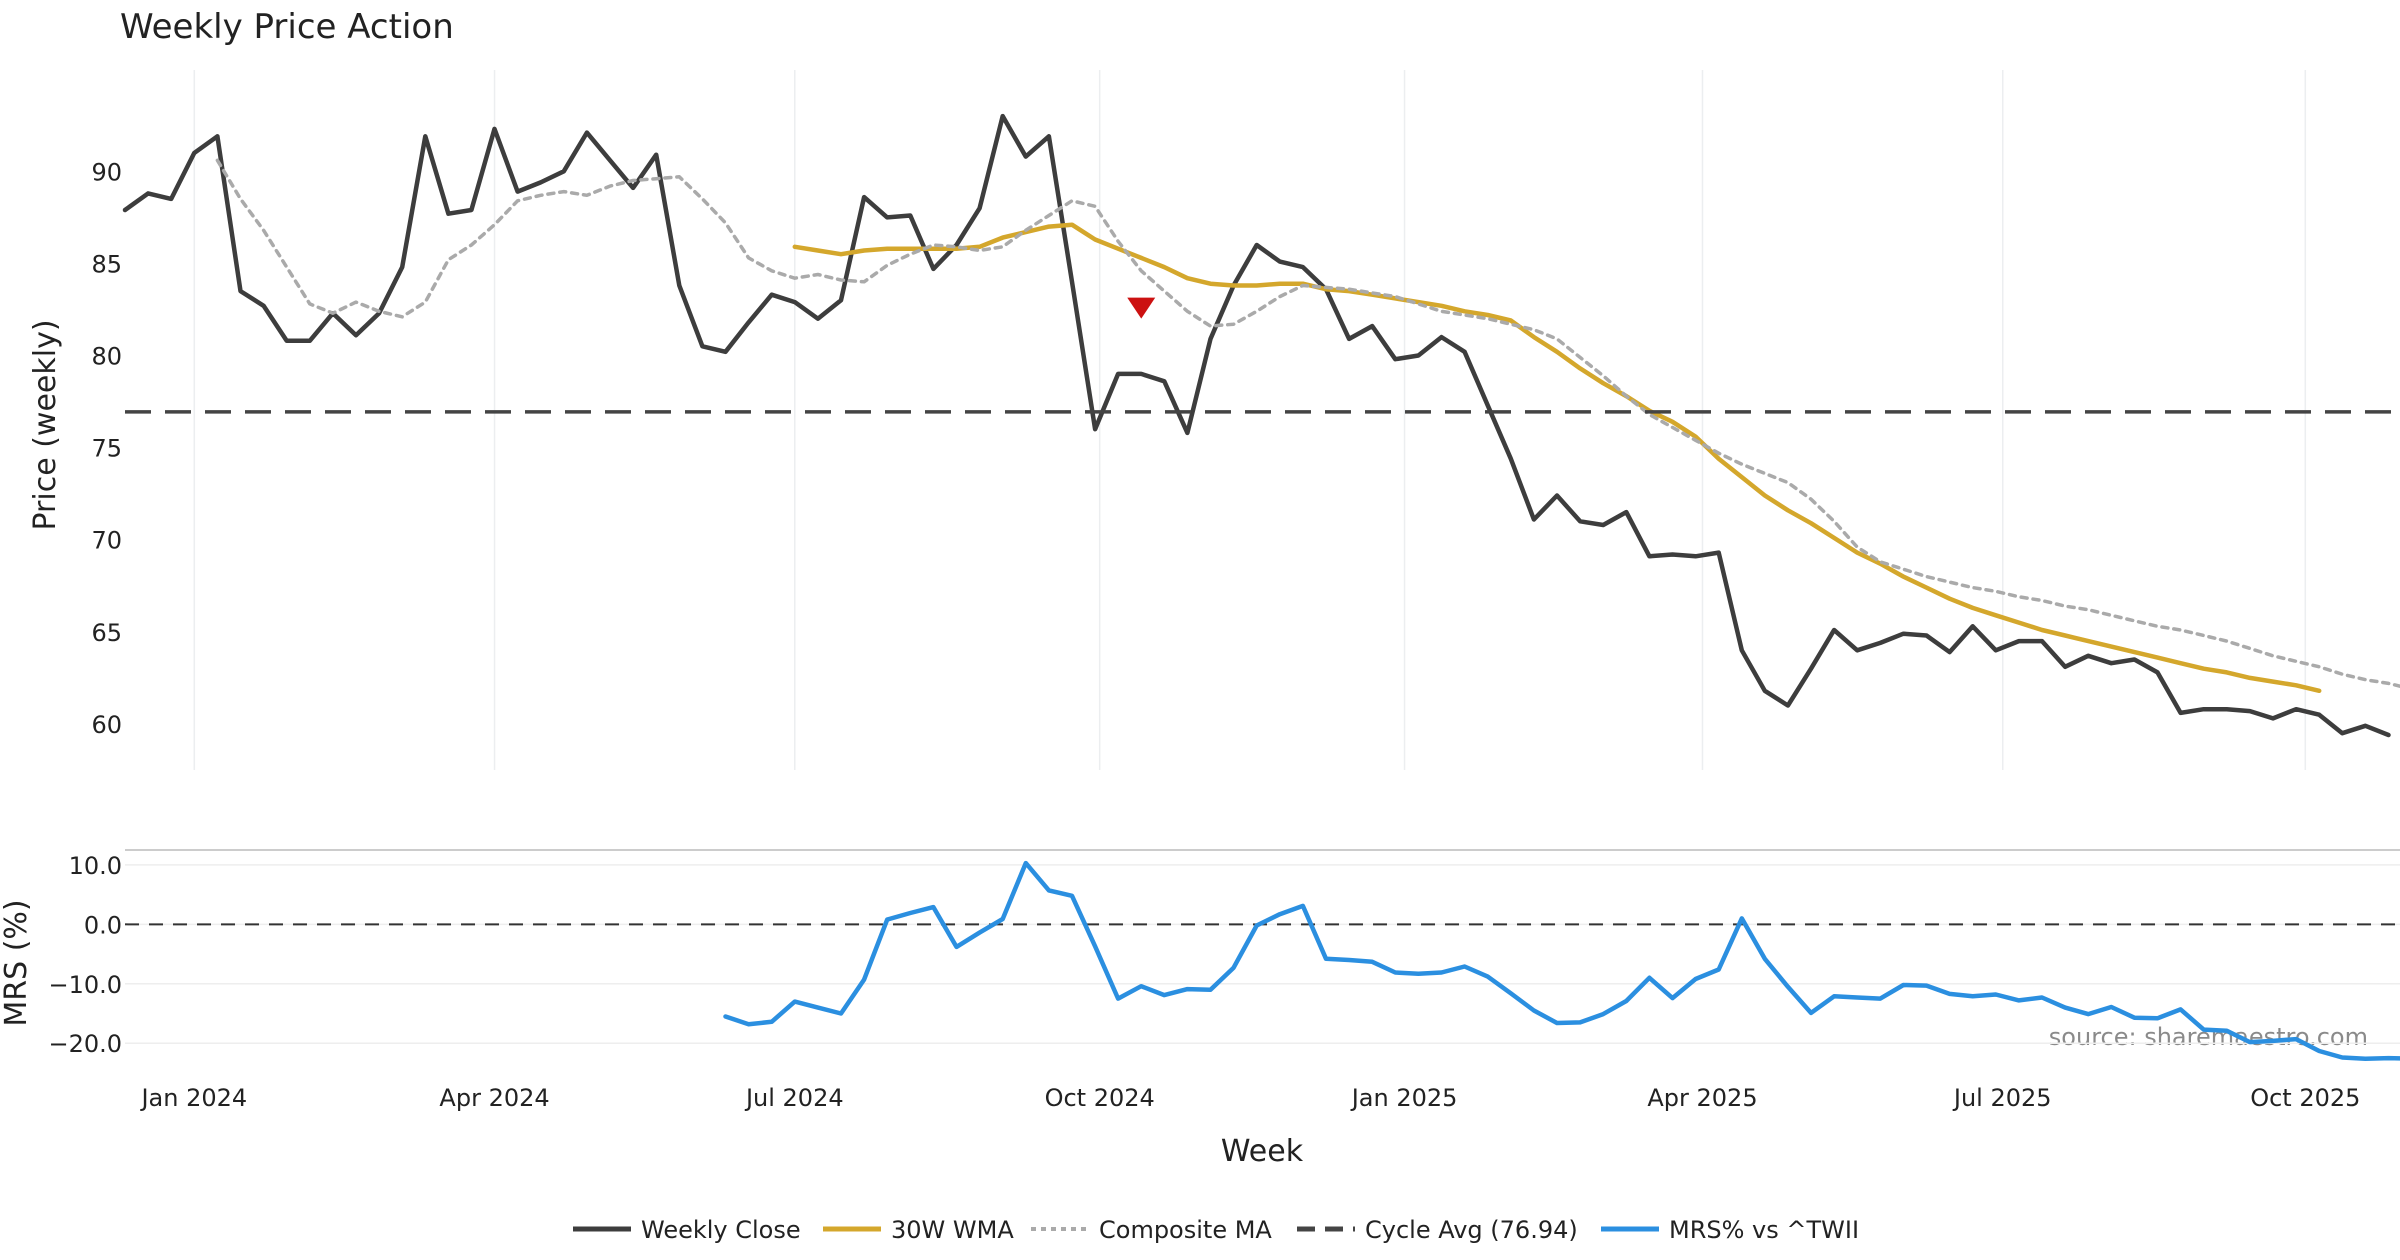  What do you see at coordinates (494, 1098) in the screenshot?
I see `x-tick-label: Apr 2024` at bounding box center [494, 1098].